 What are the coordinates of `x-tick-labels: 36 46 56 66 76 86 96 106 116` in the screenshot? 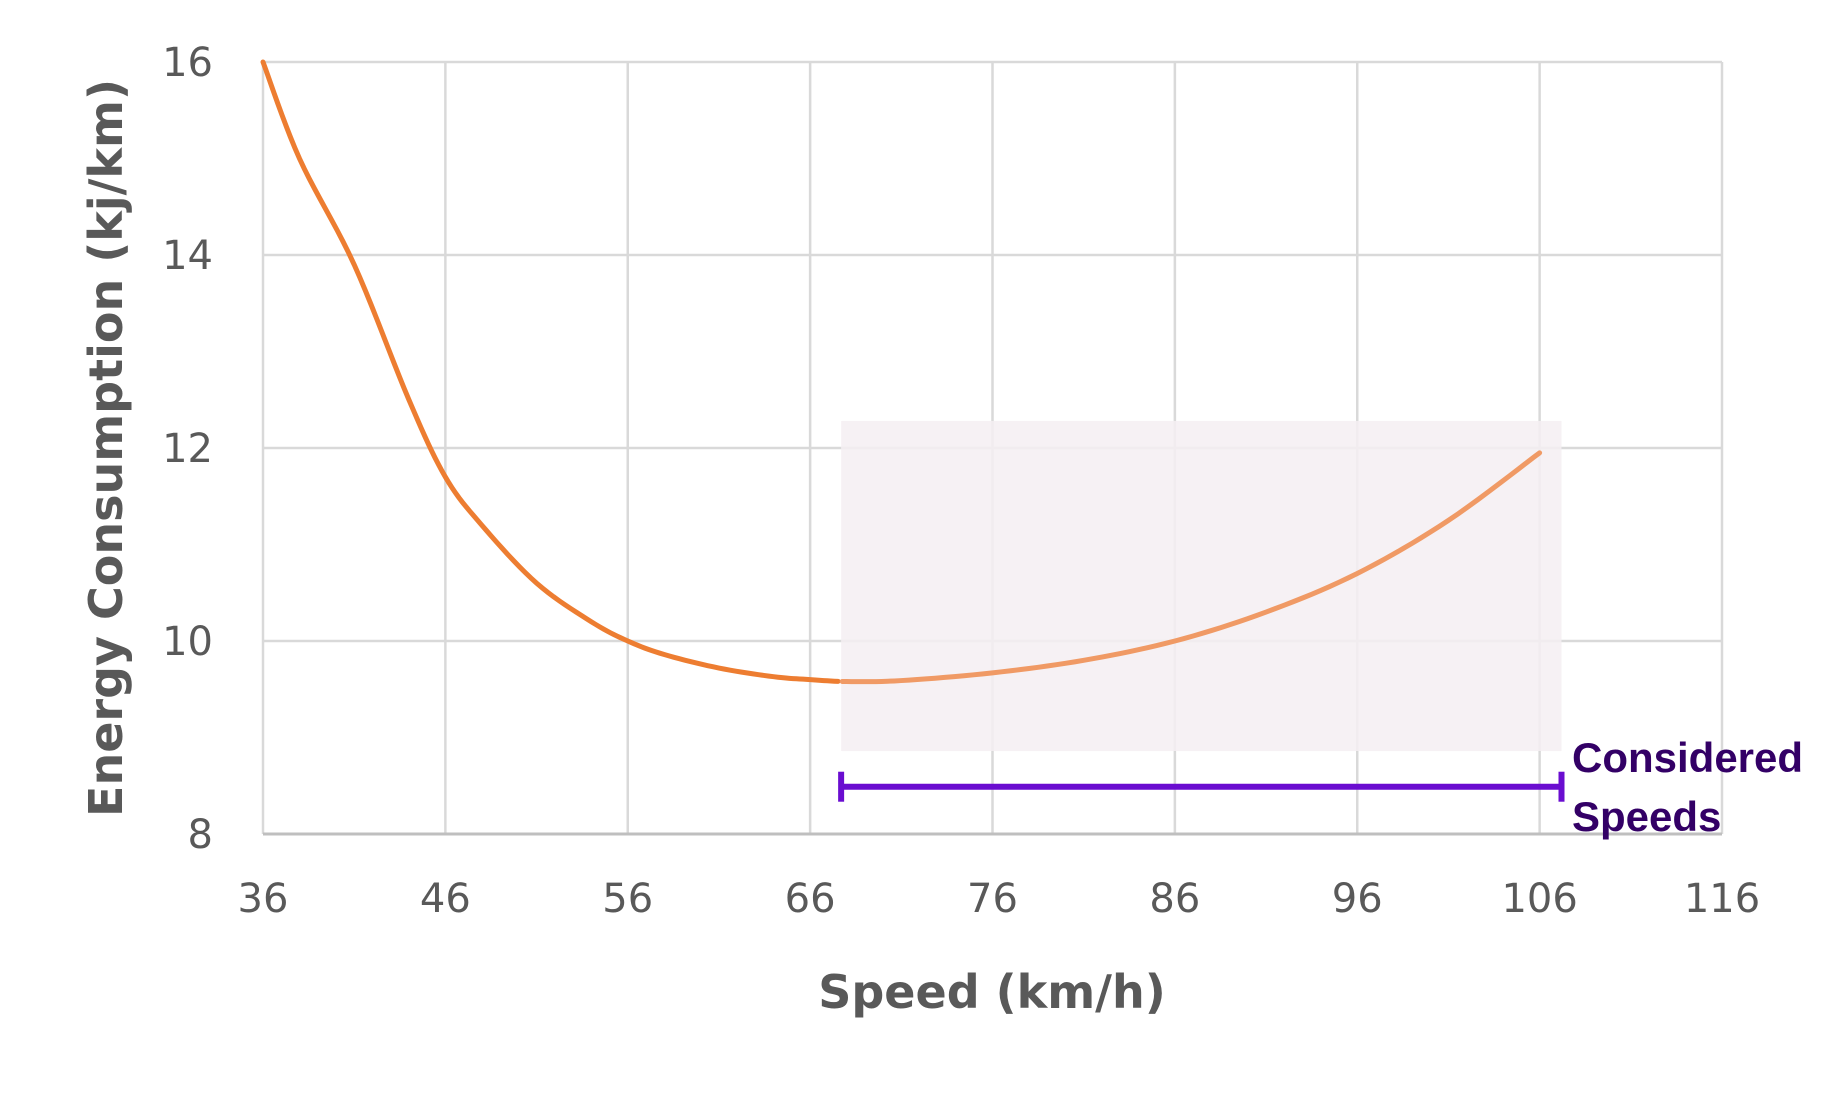 It's located at (999, 899).